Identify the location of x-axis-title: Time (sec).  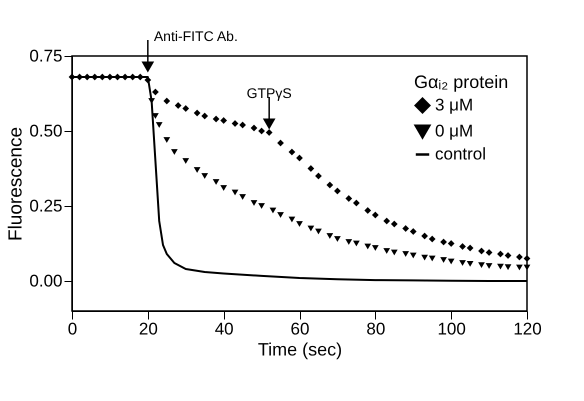
(300, 350).